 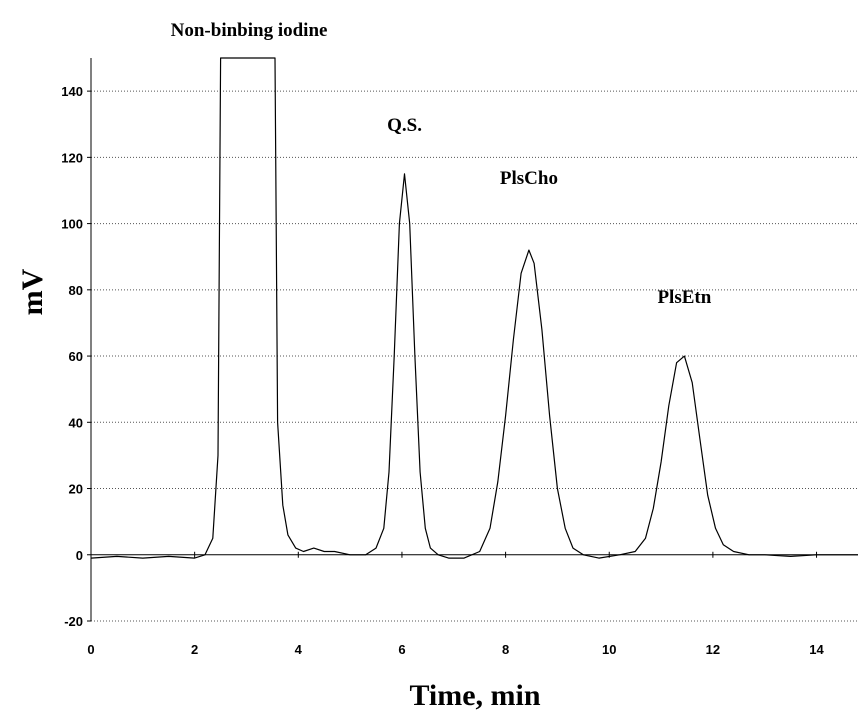 What do you see at coordinates (816, 649) in the screenshot?
I see `x-tick-label-14: 14` at bounding box center [816, 649].